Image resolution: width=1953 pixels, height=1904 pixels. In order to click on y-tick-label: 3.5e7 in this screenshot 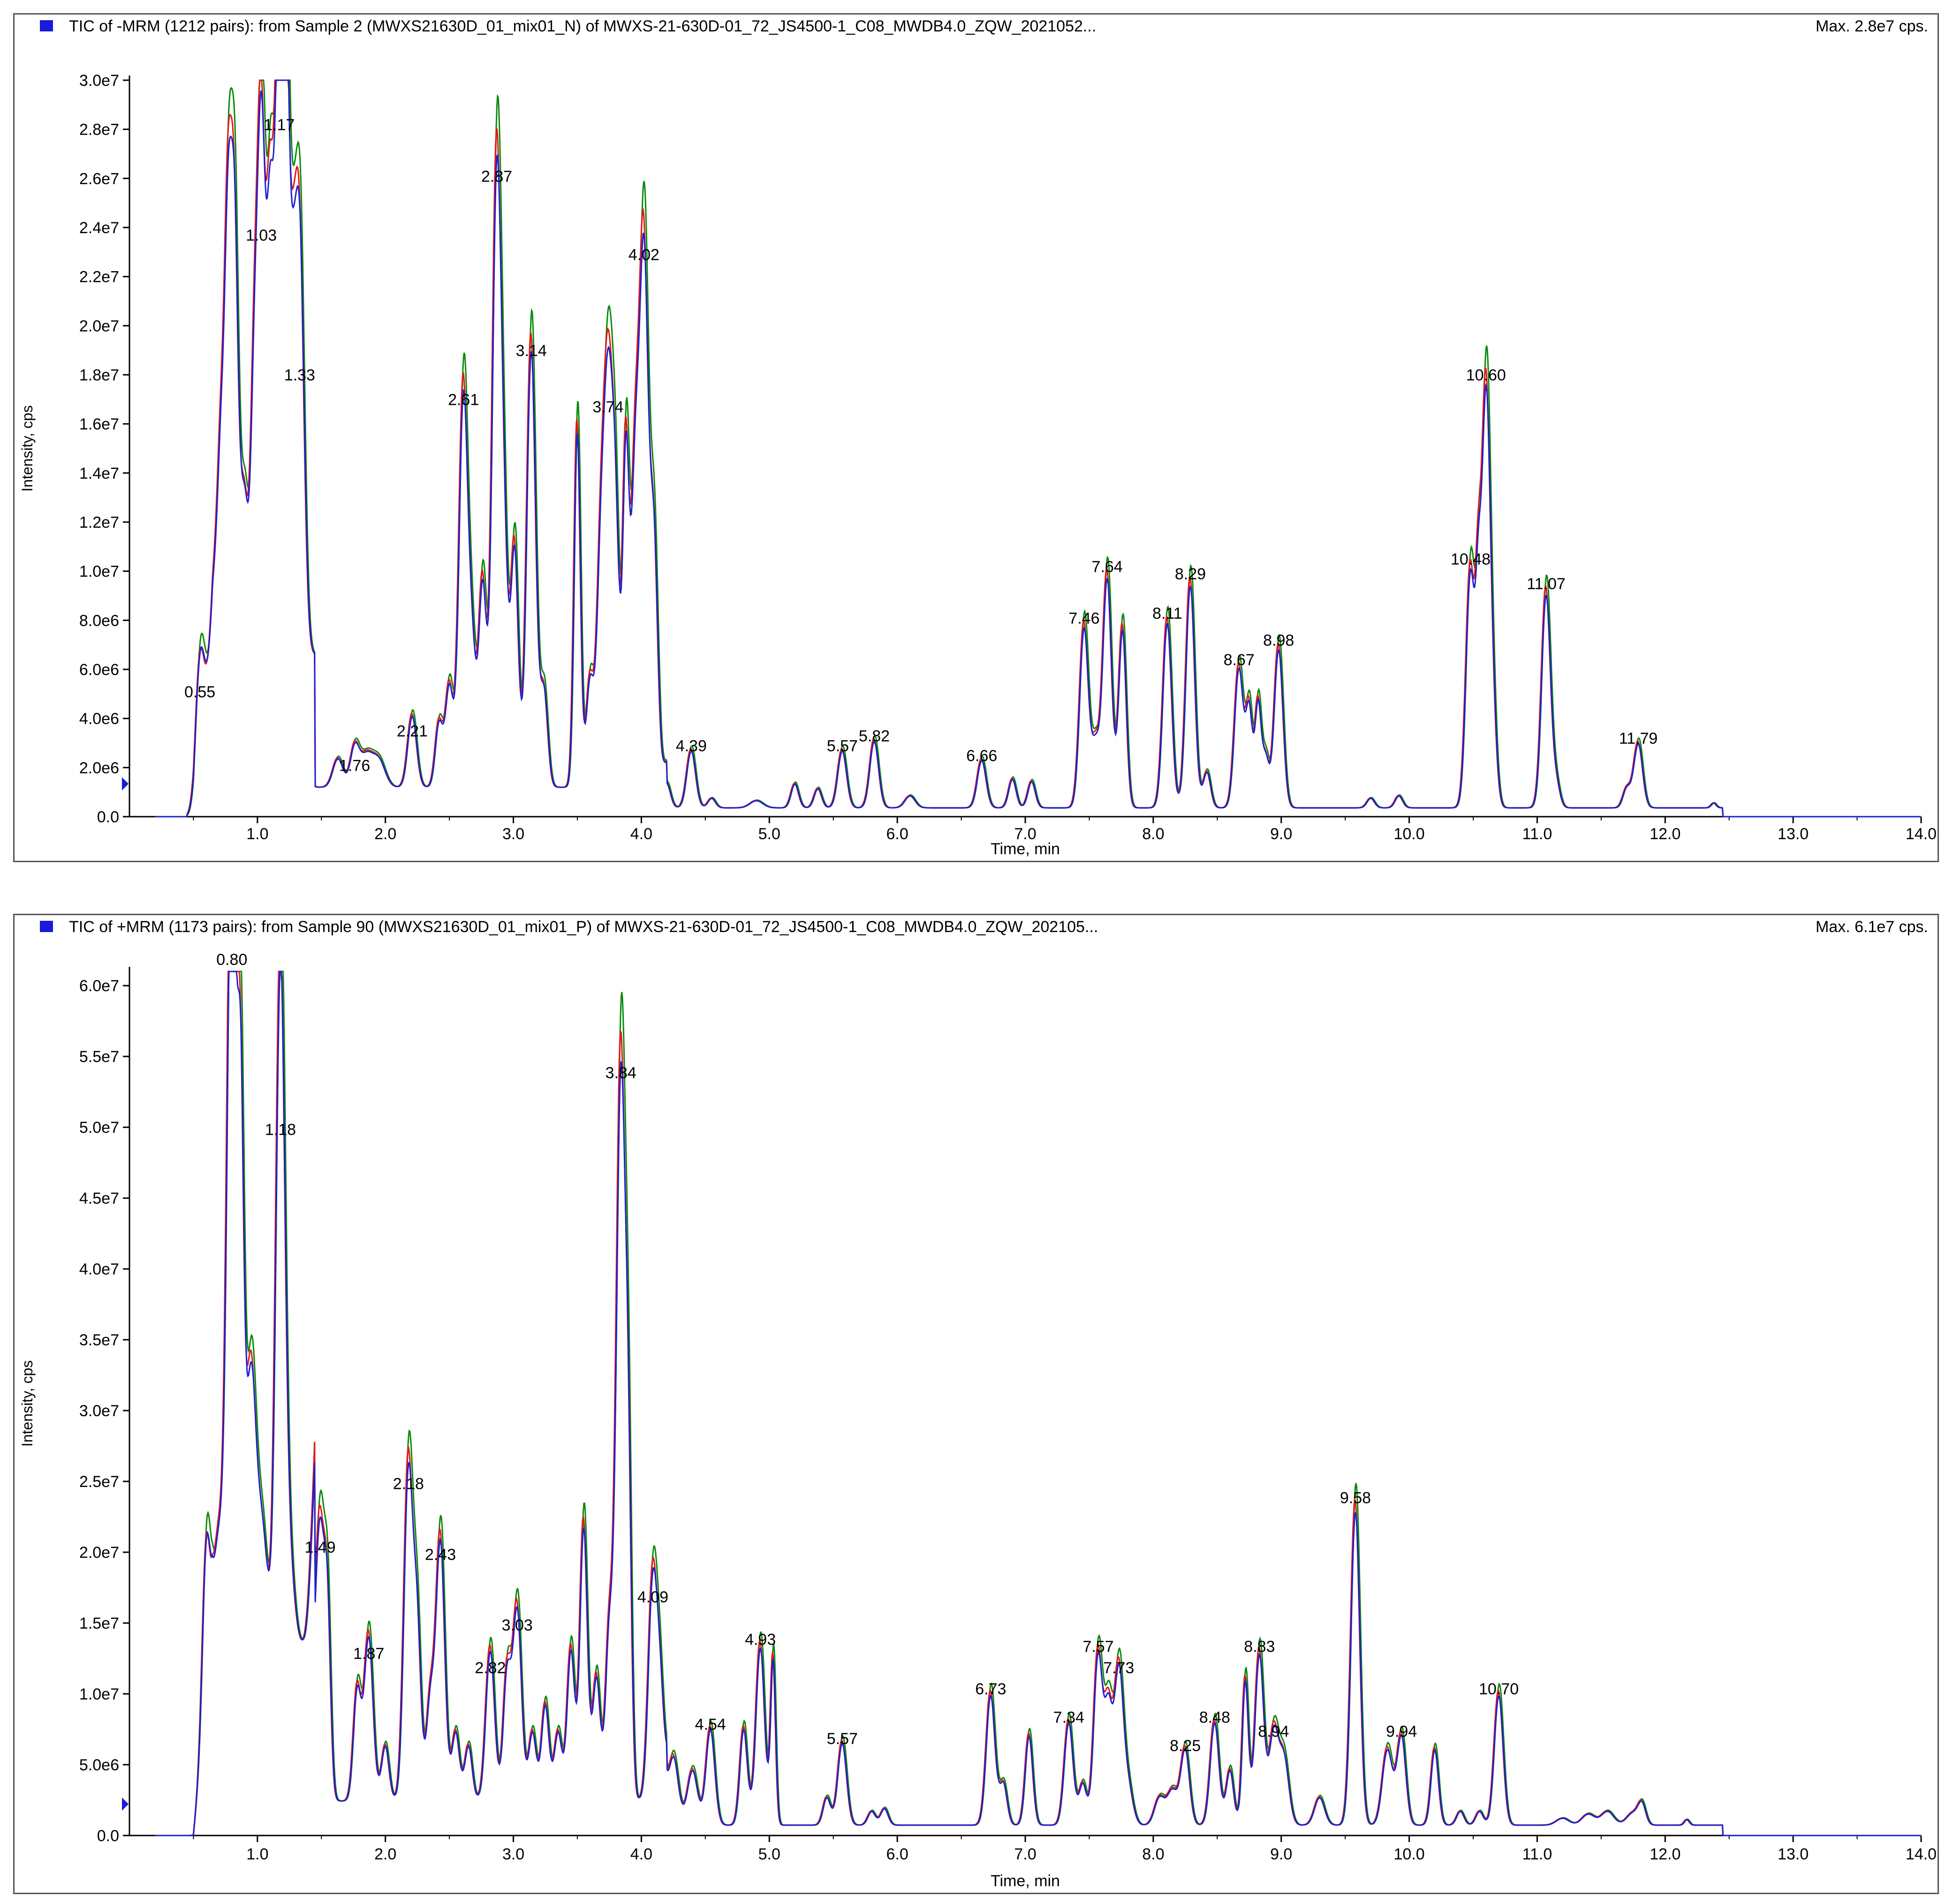, I will do `click(99, 1340)`.